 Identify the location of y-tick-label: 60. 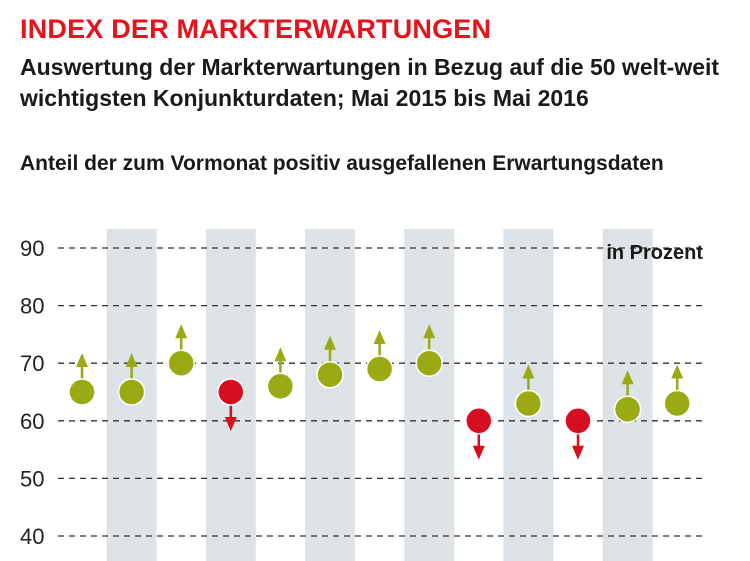
(32, 421).